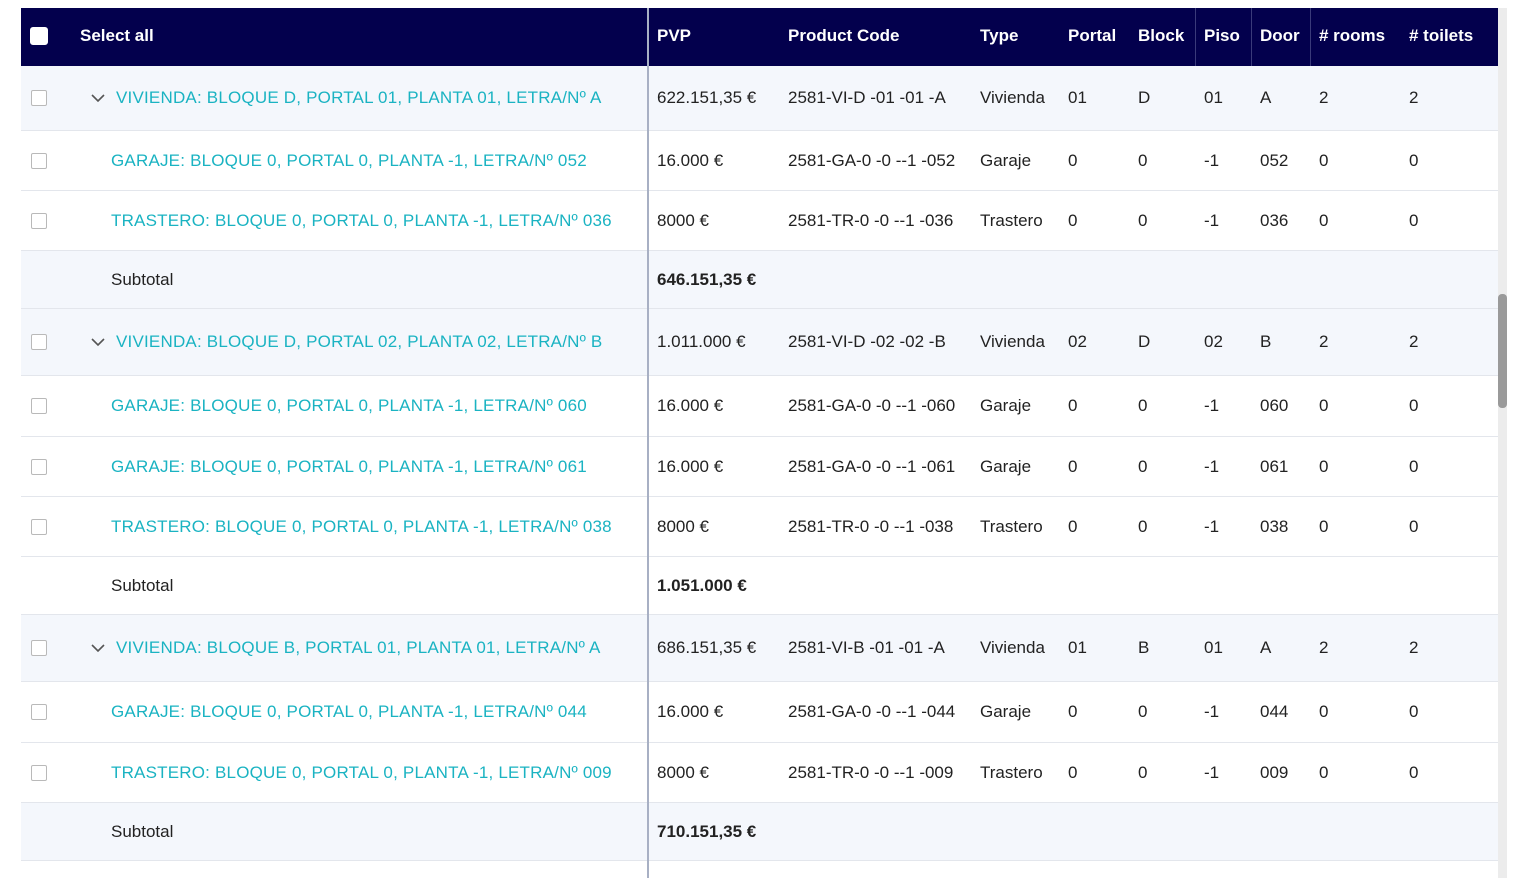  I want to click on cell-code: 2581-VI-B -01 -01 -A, so click(866, 647).